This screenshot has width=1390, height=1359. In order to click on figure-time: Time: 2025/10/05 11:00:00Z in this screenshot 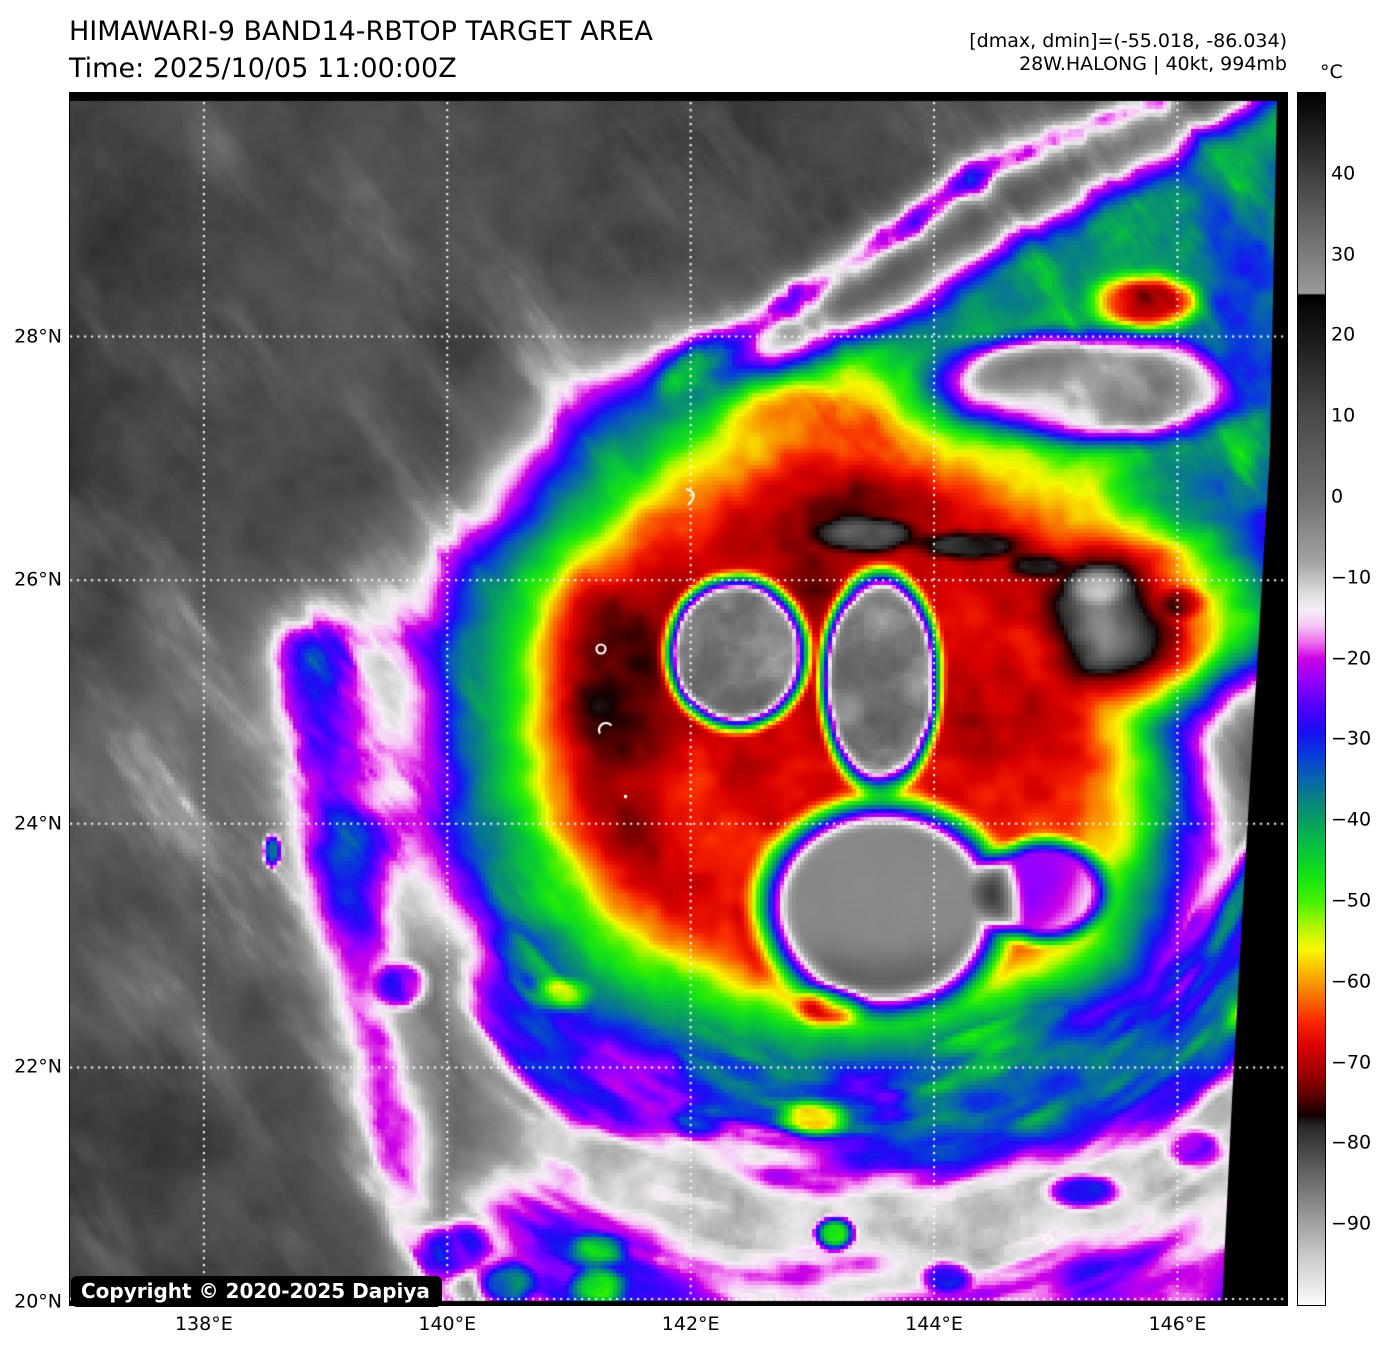, I will do `click(263, 68)`.